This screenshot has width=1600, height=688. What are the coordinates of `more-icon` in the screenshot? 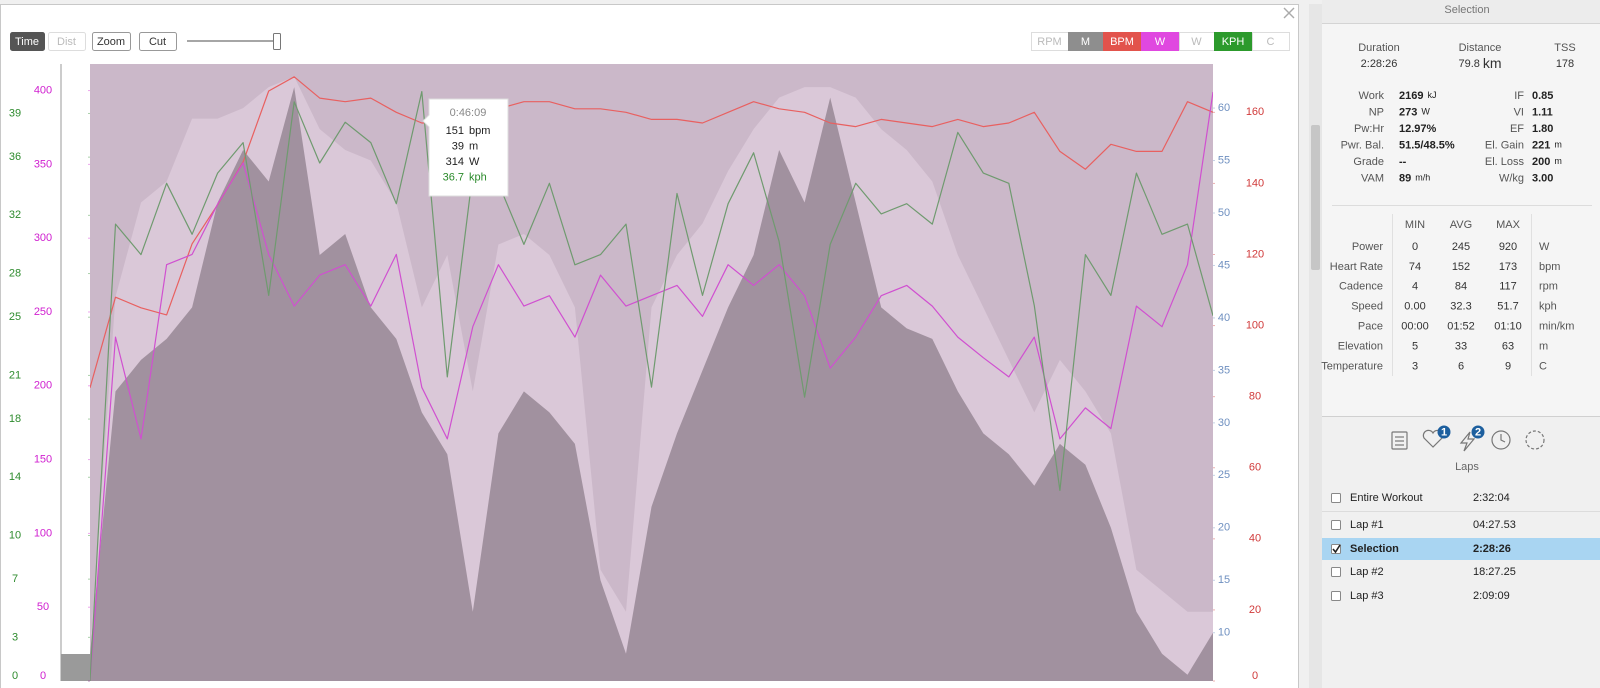 It's located at (1535, 440).